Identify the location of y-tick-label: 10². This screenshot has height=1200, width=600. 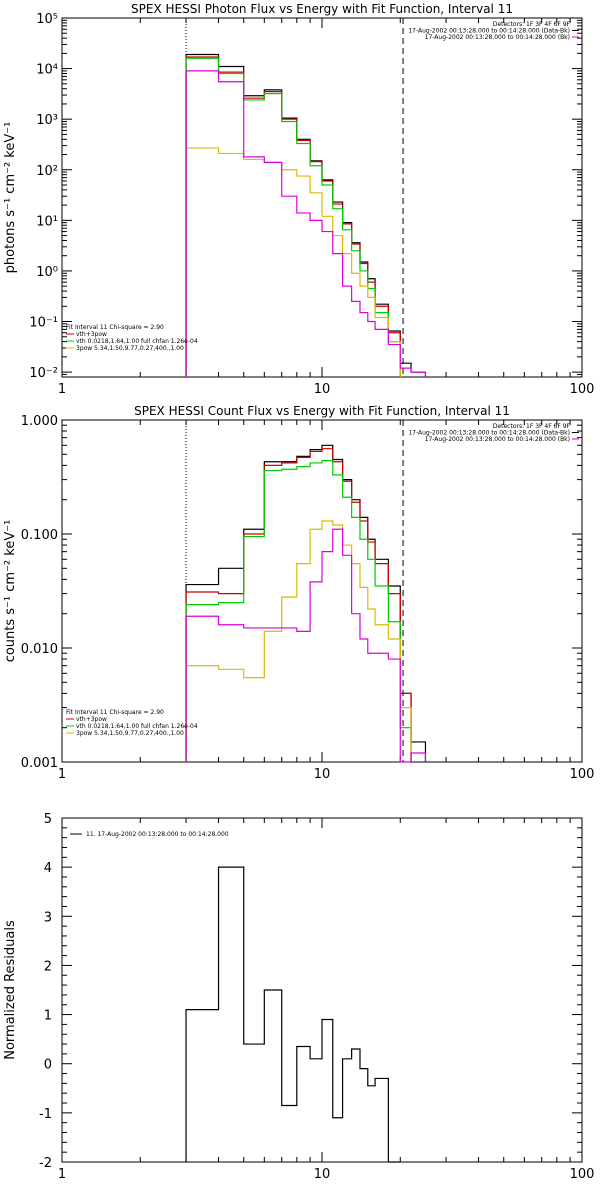
(47, 171).